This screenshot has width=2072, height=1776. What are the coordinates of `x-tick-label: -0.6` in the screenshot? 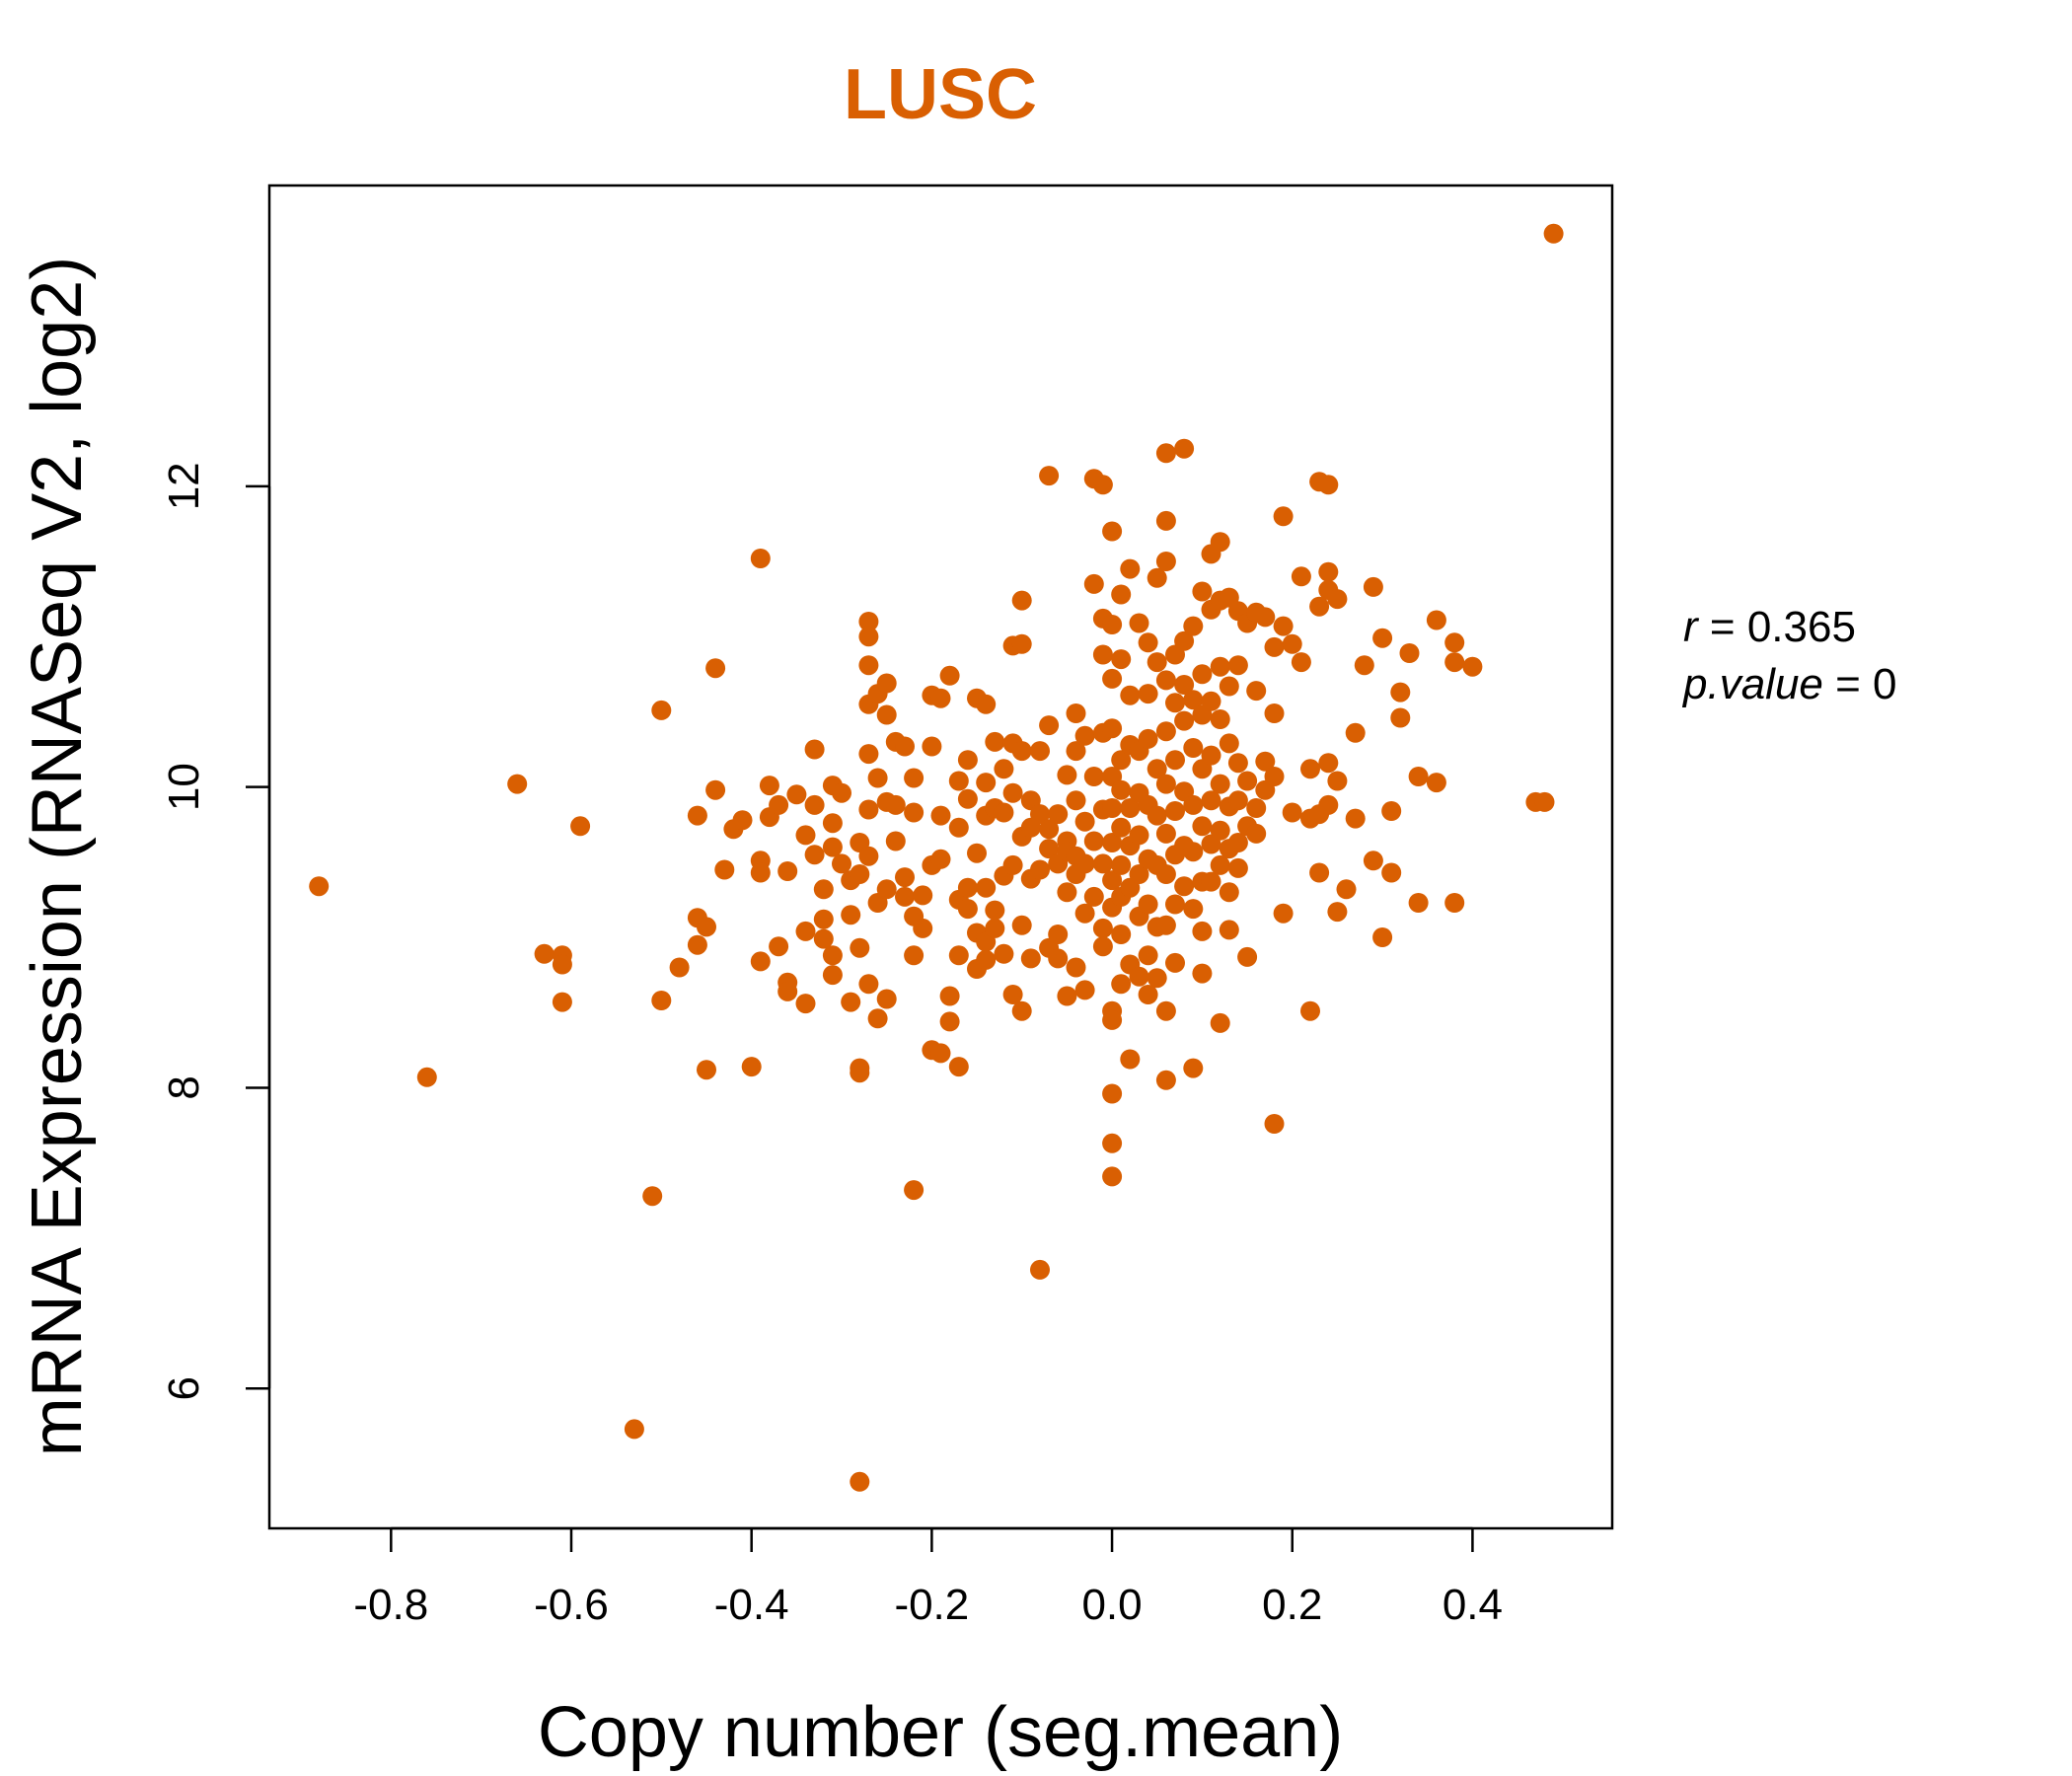 It's located at (572, 1605).